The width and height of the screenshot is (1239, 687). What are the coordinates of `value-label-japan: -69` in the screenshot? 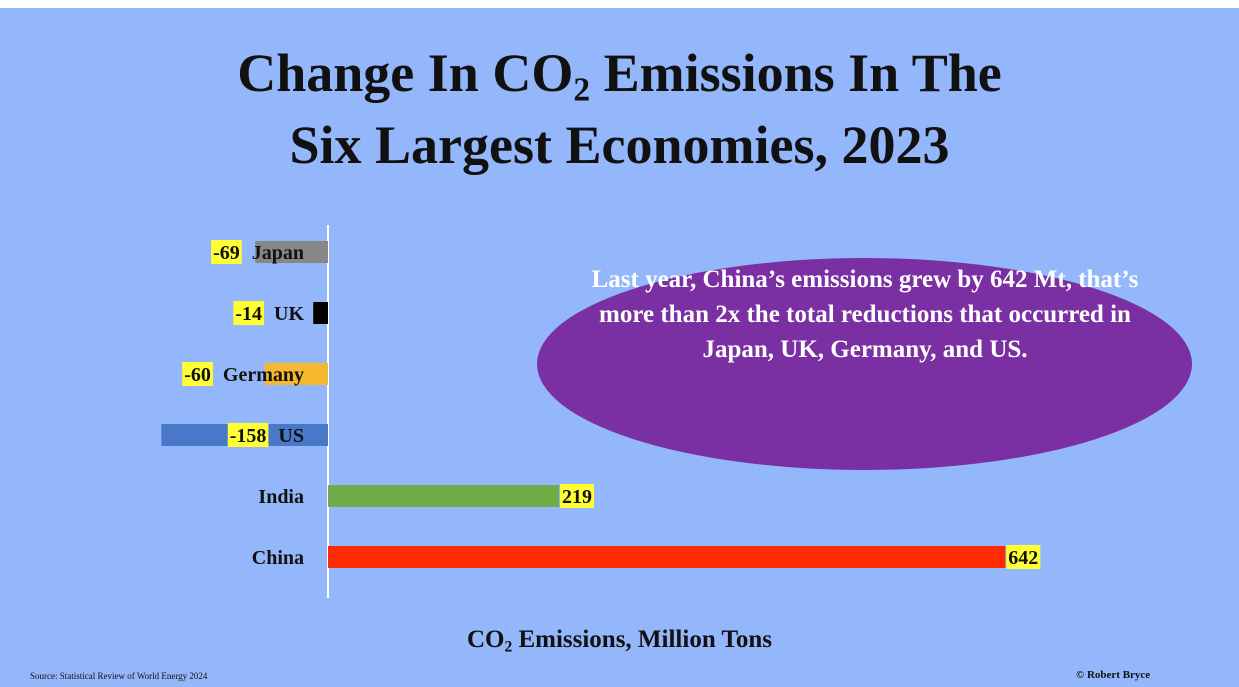 It's located at (226, 253).